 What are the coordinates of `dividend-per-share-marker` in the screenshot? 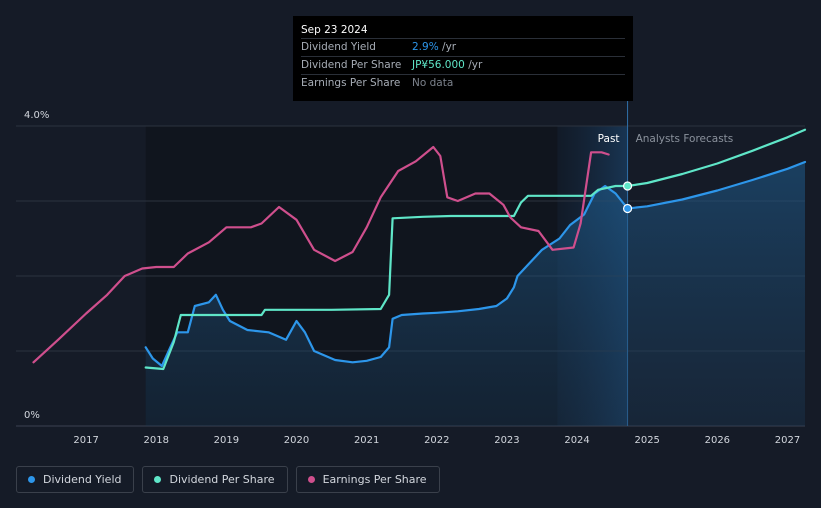 It's located at (627, 186).